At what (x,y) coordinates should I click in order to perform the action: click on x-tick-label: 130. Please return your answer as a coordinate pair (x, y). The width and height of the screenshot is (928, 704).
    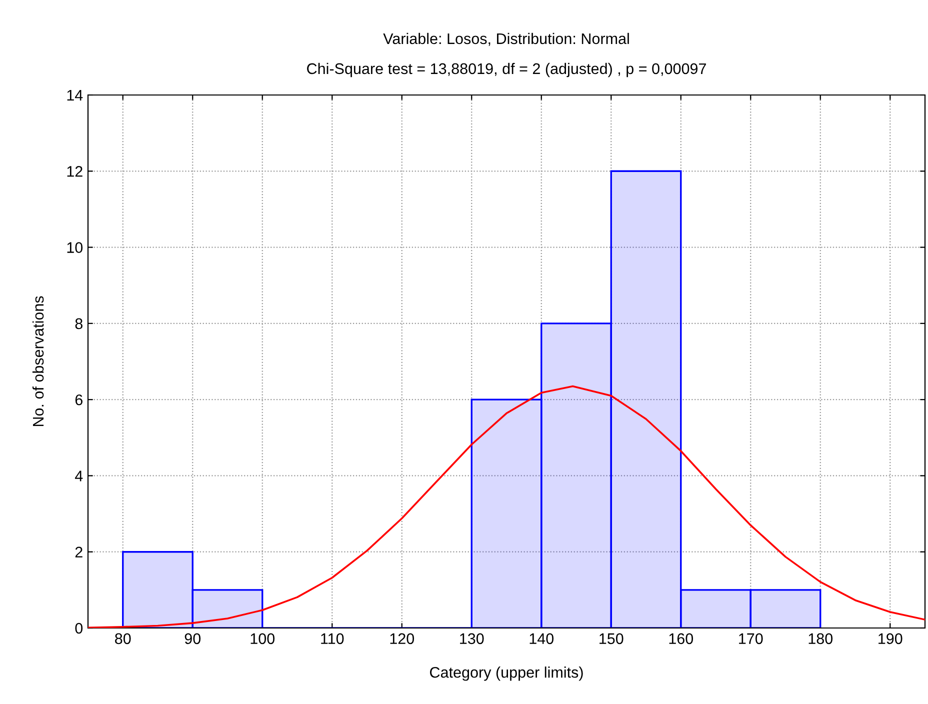
    Looking at the image, I should click on (472, 638).